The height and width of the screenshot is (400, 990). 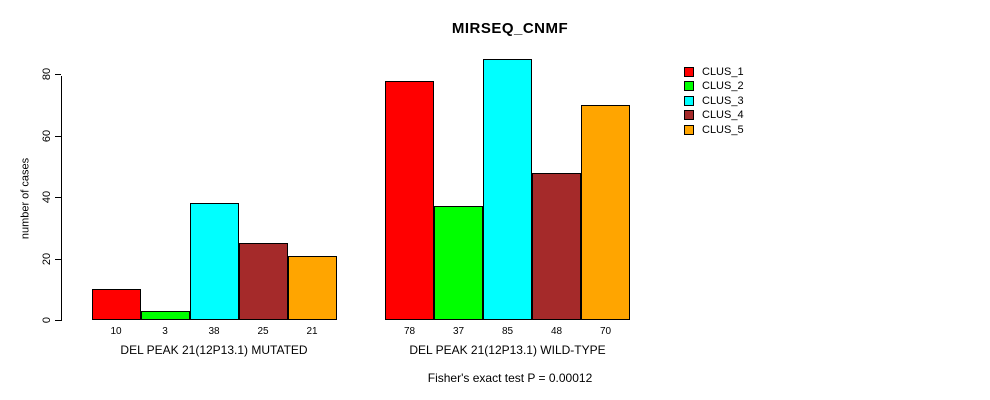 I want to click on y-axis-title: number of cases, so click(x=25, y=198).